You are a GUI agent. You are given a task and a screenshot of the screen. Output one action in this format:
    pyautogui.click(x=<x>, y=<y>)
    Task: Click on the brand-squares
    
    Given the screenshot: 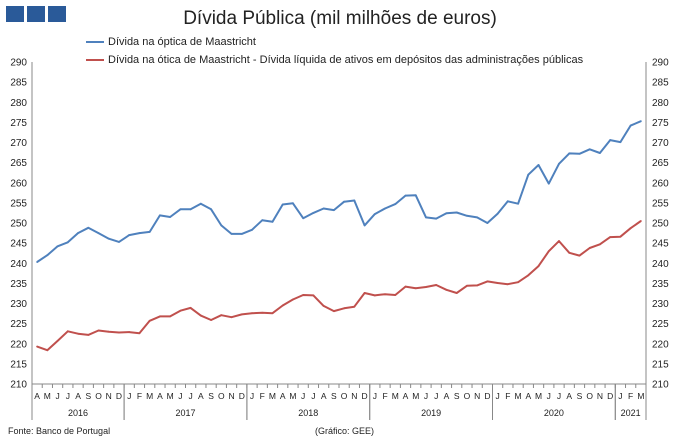 What is the action you would take?
    pyautogui.click(x=36, y=14)
    